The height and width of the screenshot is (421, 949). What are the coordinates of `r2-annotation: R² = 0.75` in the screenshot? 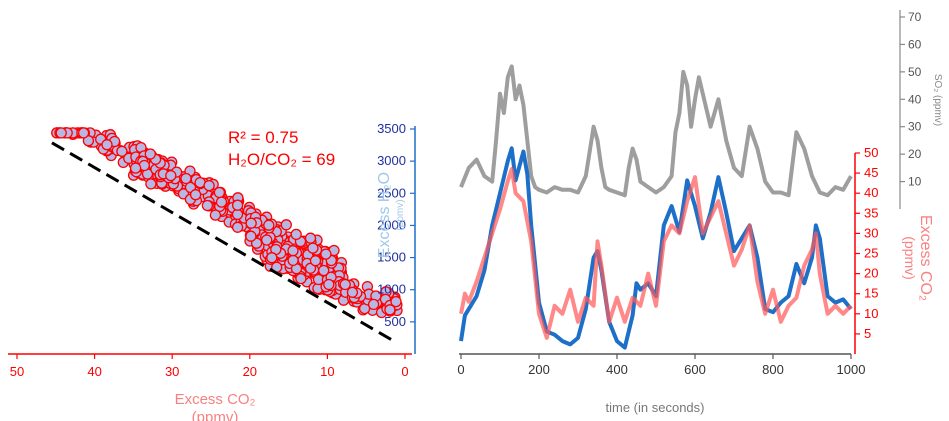 It's located at (263, 137).